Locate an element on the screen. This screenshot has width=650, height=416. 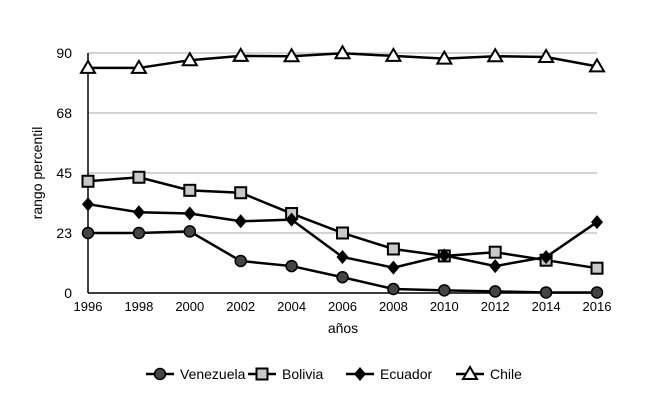
x-tick-label: 1998 is located at coordinates (138, 306).